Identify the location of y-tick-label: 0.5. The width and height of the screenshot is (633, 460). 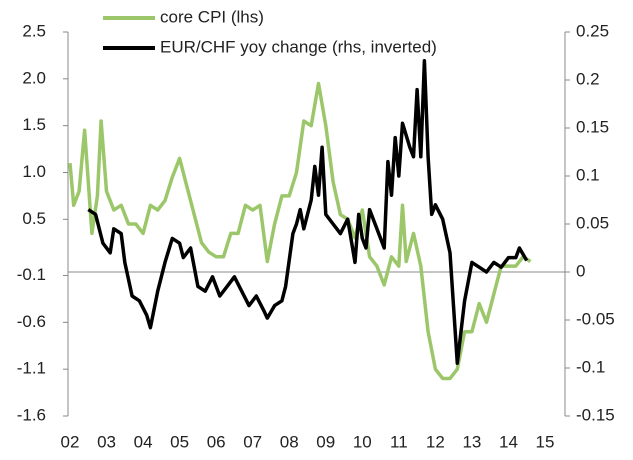
(34, 218).